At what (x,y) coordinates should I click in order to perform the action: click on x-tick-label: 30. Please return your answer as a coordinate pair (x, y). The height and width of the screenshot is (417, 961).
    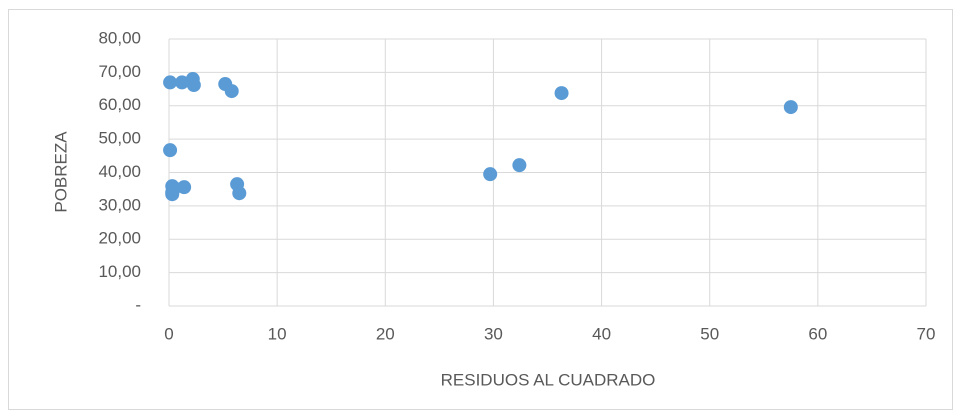
    Looking at the image, I should click on (493, 333).